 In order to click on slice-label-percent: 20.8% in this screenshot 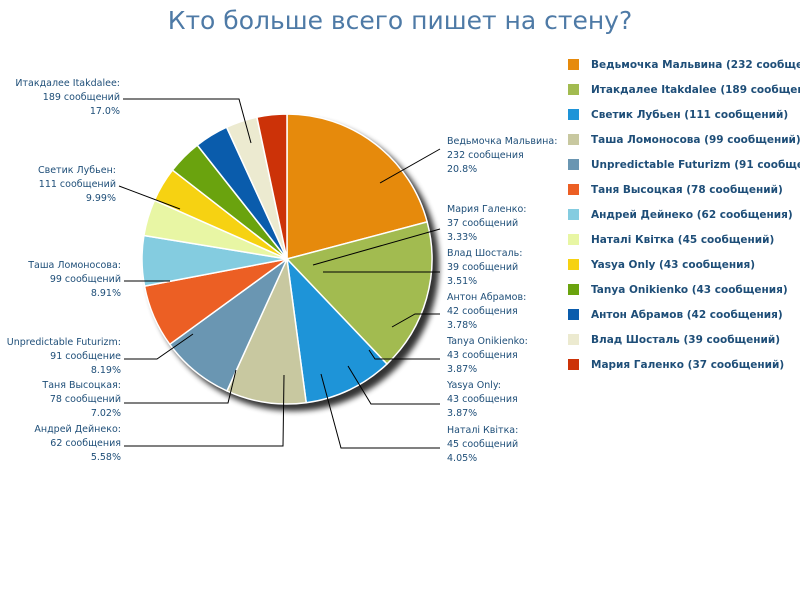, I will do `click(462, 169)`.